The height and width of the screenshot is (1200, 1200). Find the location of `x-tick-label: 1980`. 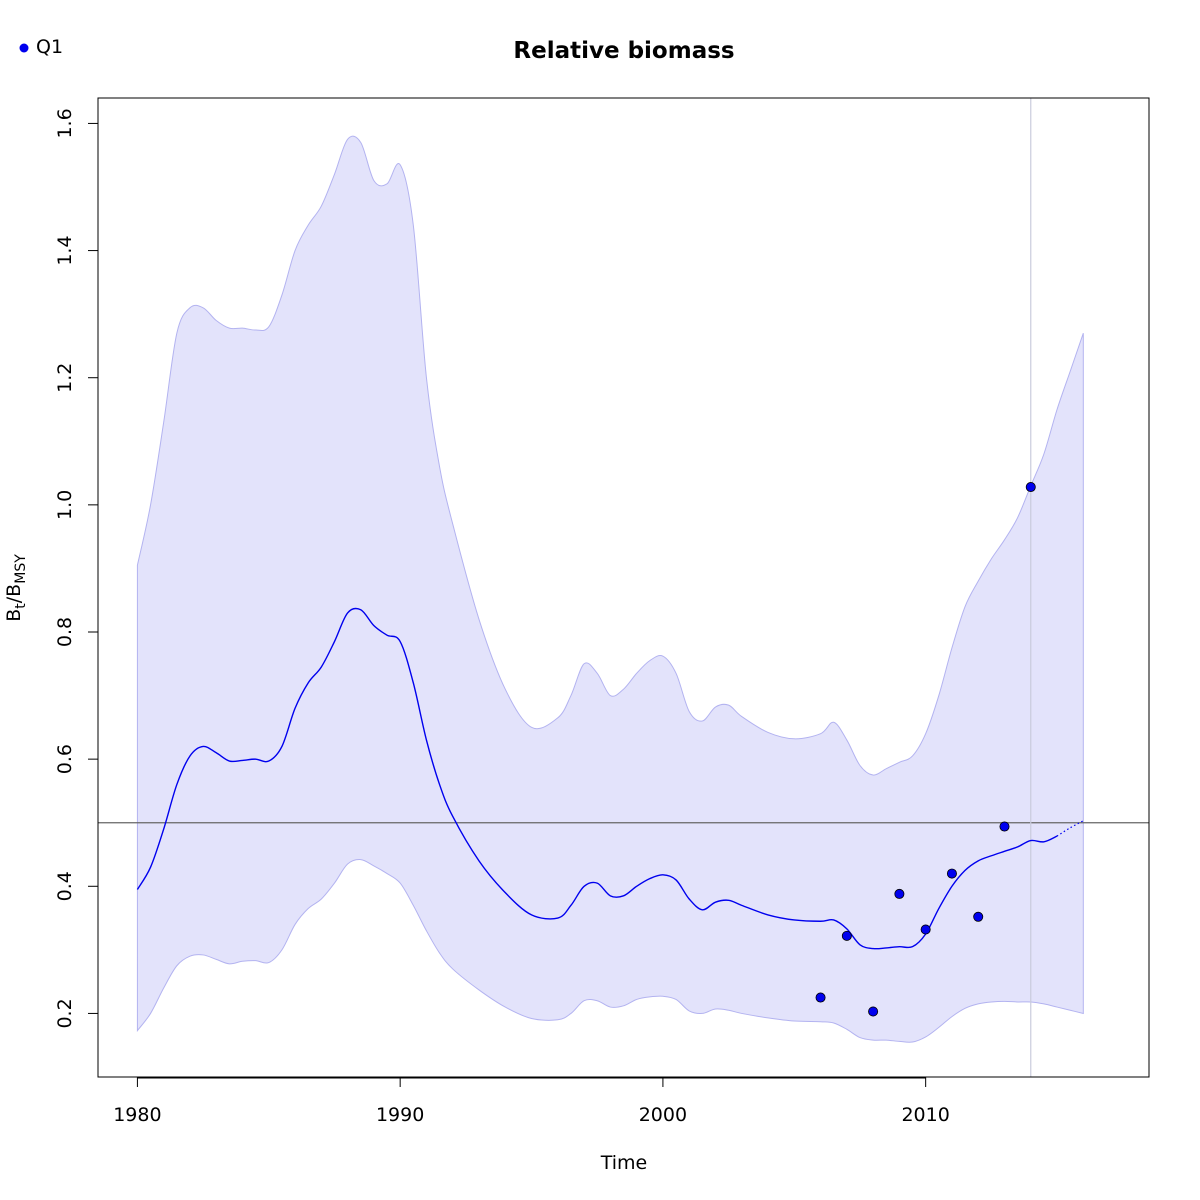

x-tick-label: 1980 is located at coordinates (137, 1115).